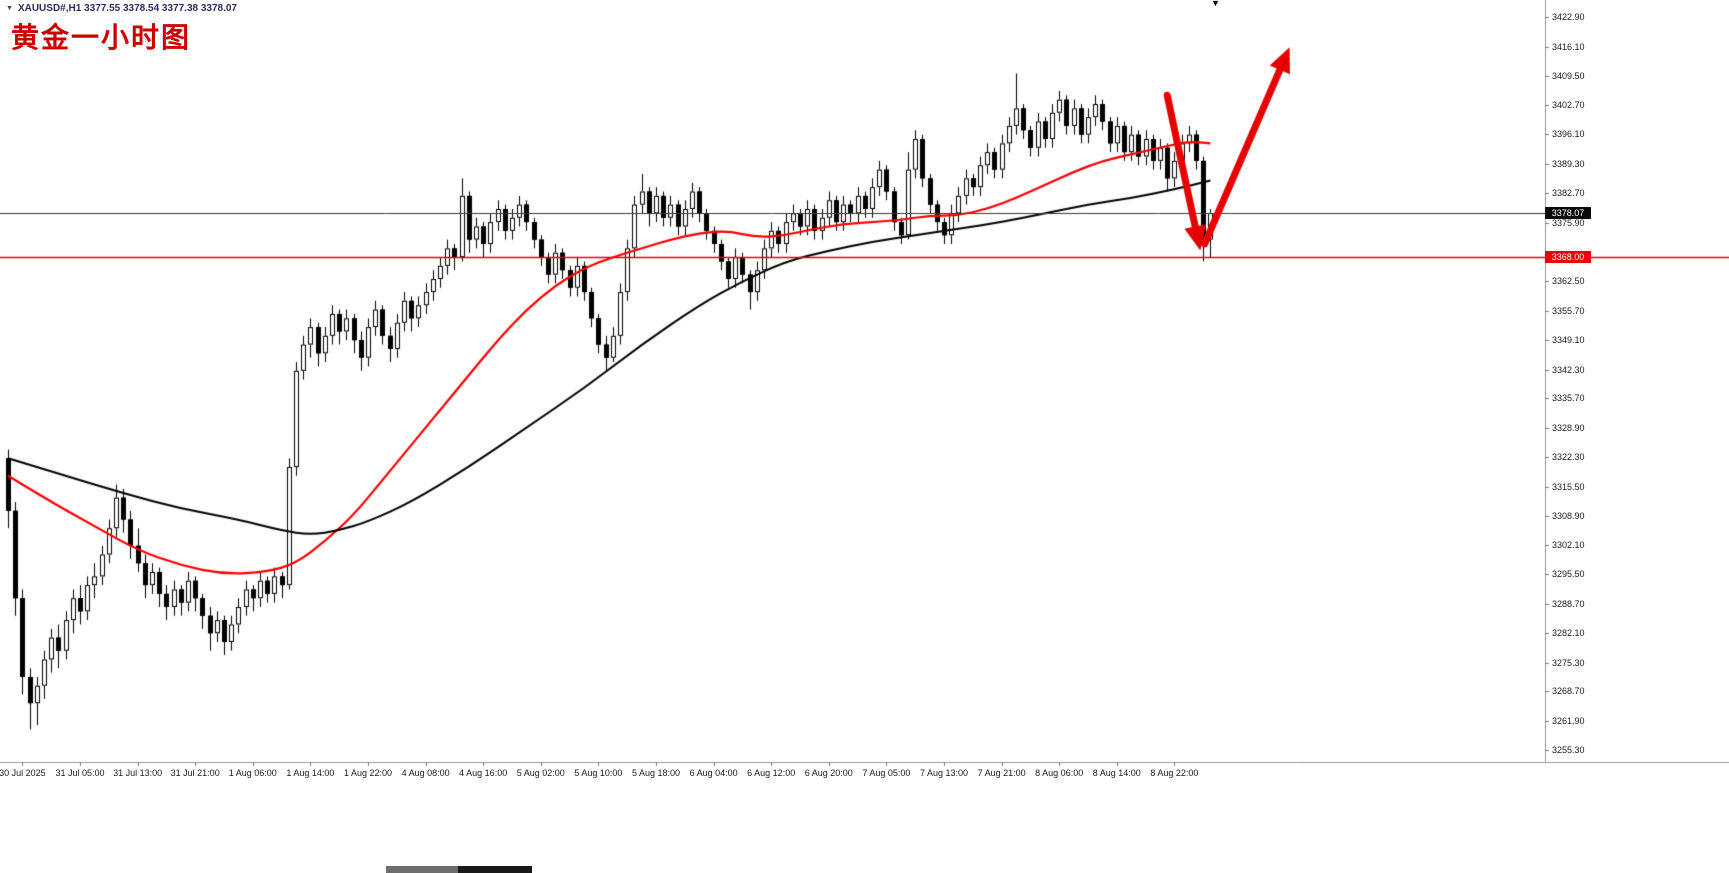 This screenshot has width=1729, height=873. Describe the element at coordinates (1568, 545) in the screenshot. I see `price-axis-label: 3302.10` at that location.